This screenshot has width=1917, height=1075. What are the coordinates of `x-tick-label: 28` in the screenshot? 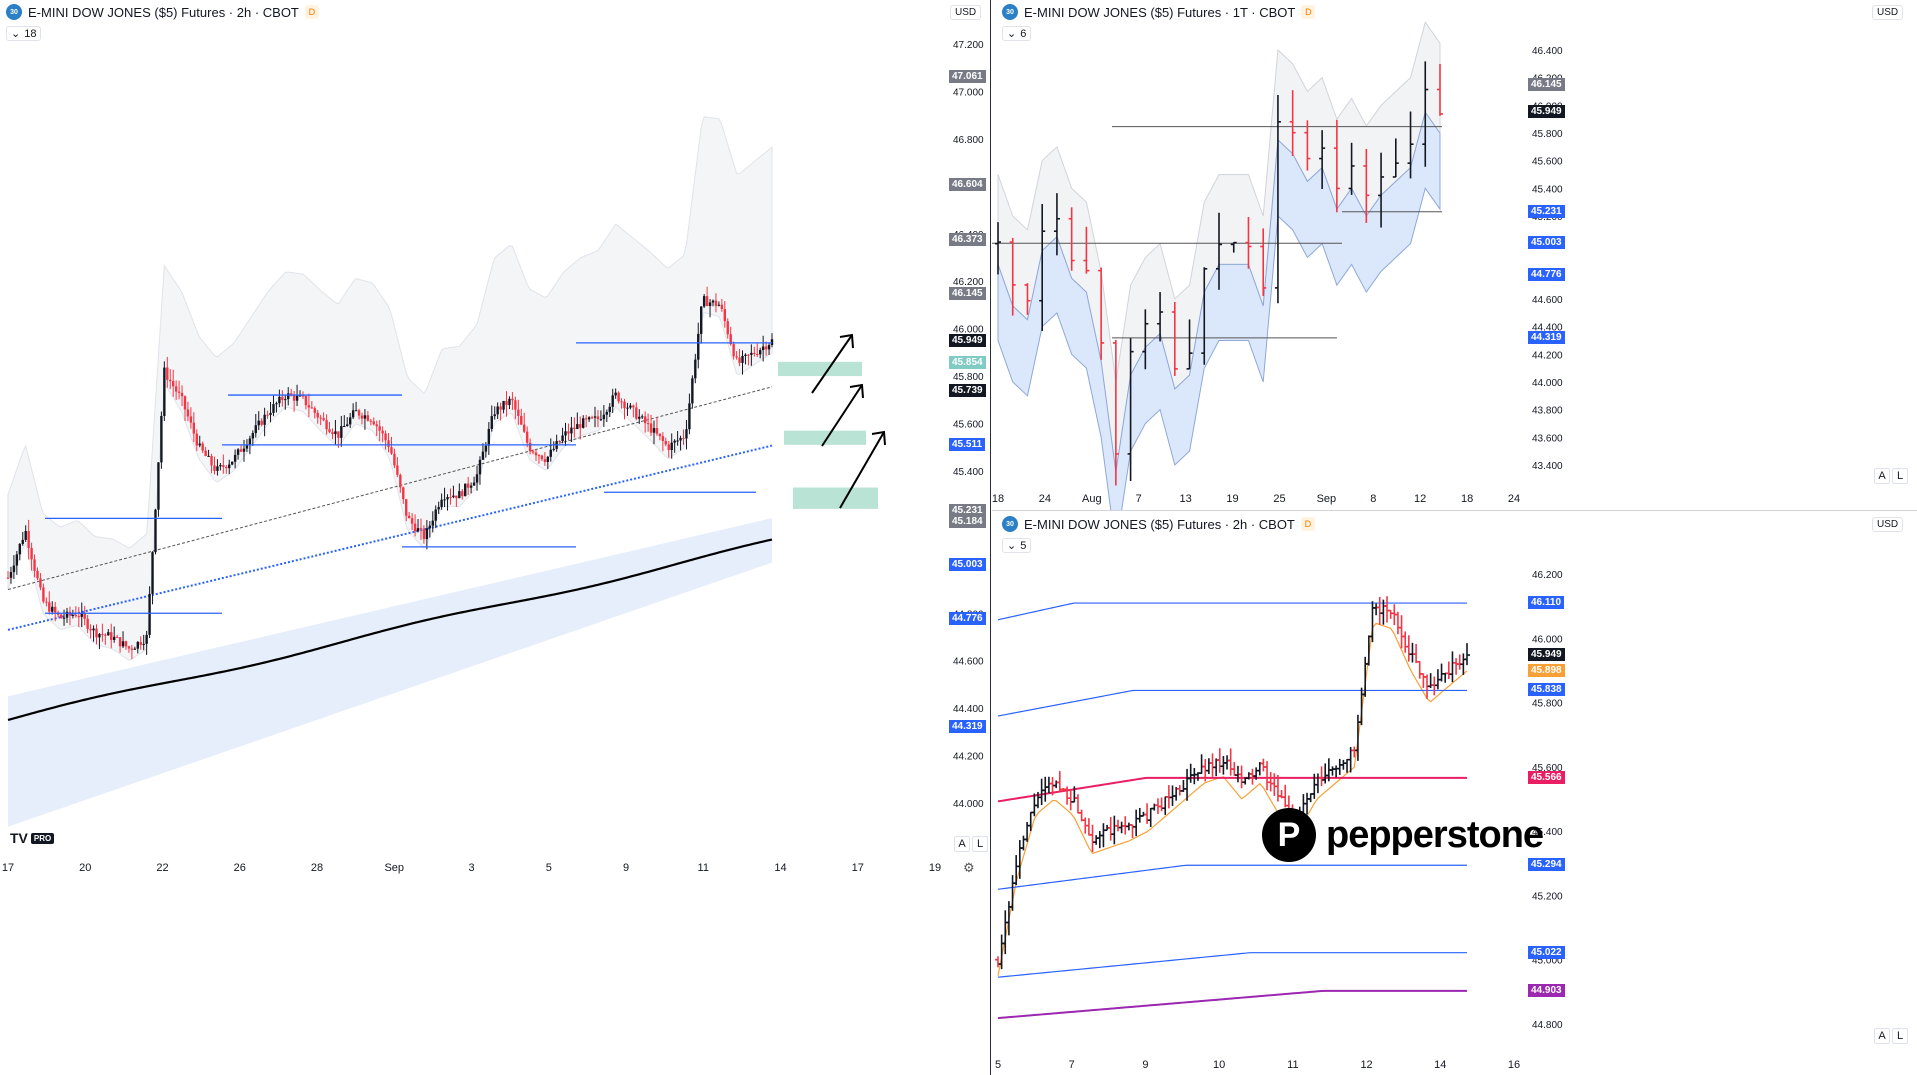 It's located at (317, 868).